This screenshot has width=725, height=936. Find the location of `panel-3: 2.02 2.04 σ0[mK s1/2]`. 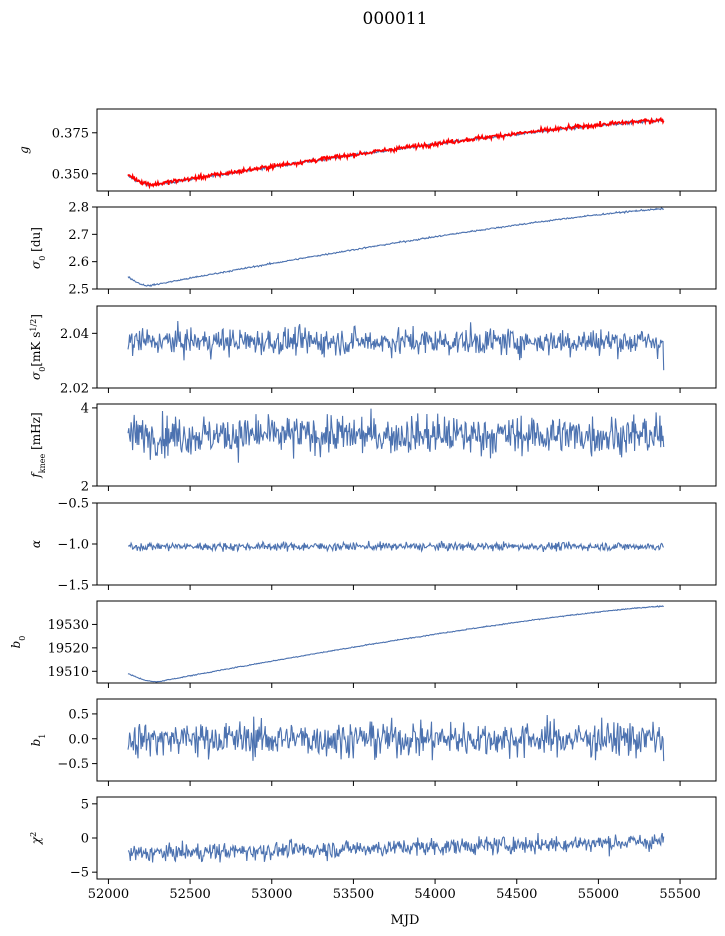

panel-3: 2.02 2.04 σ0[mK s1/2] is located at coordinates (373, 351).